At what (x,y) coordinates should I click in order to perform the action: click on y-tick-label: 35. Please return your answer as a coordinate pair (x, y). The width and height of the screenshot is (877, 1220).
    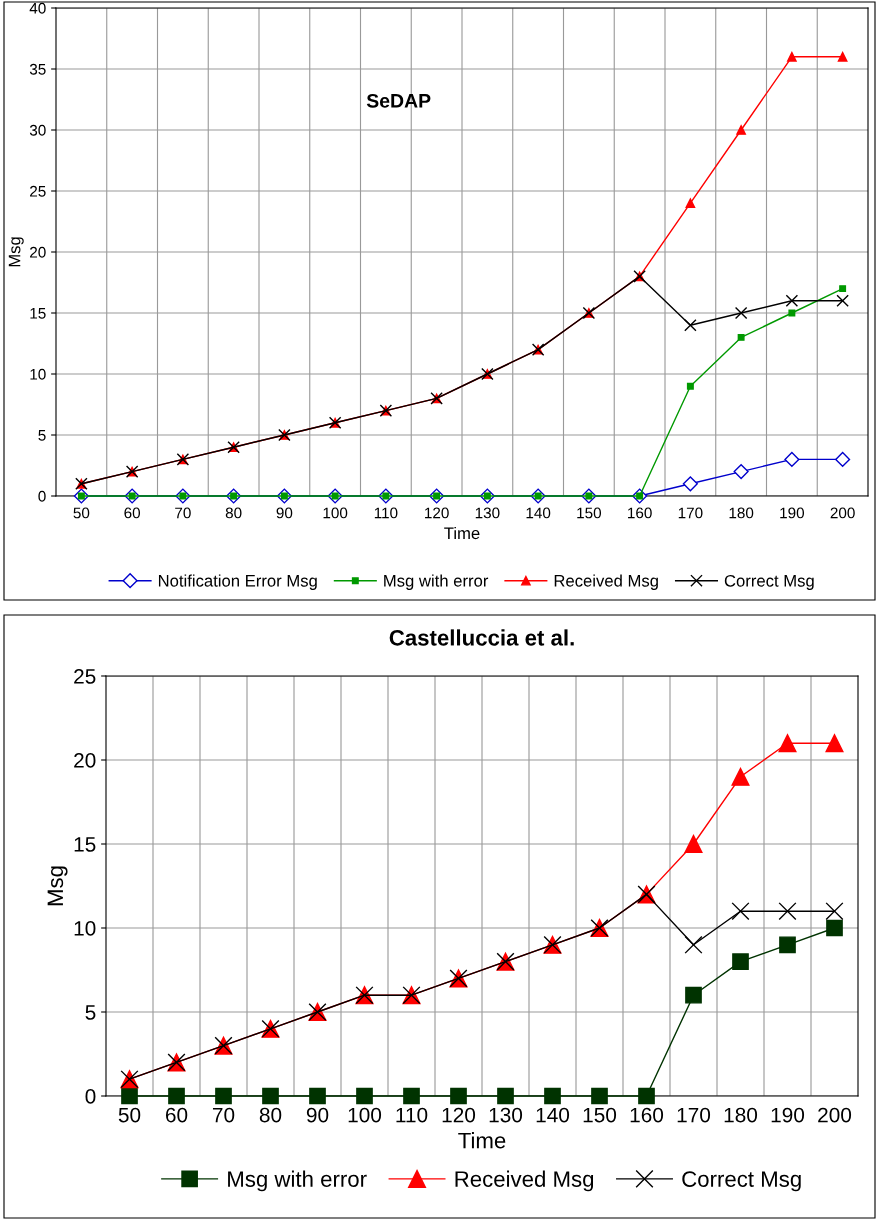
    Looking at the image, I should click on (37, 69).